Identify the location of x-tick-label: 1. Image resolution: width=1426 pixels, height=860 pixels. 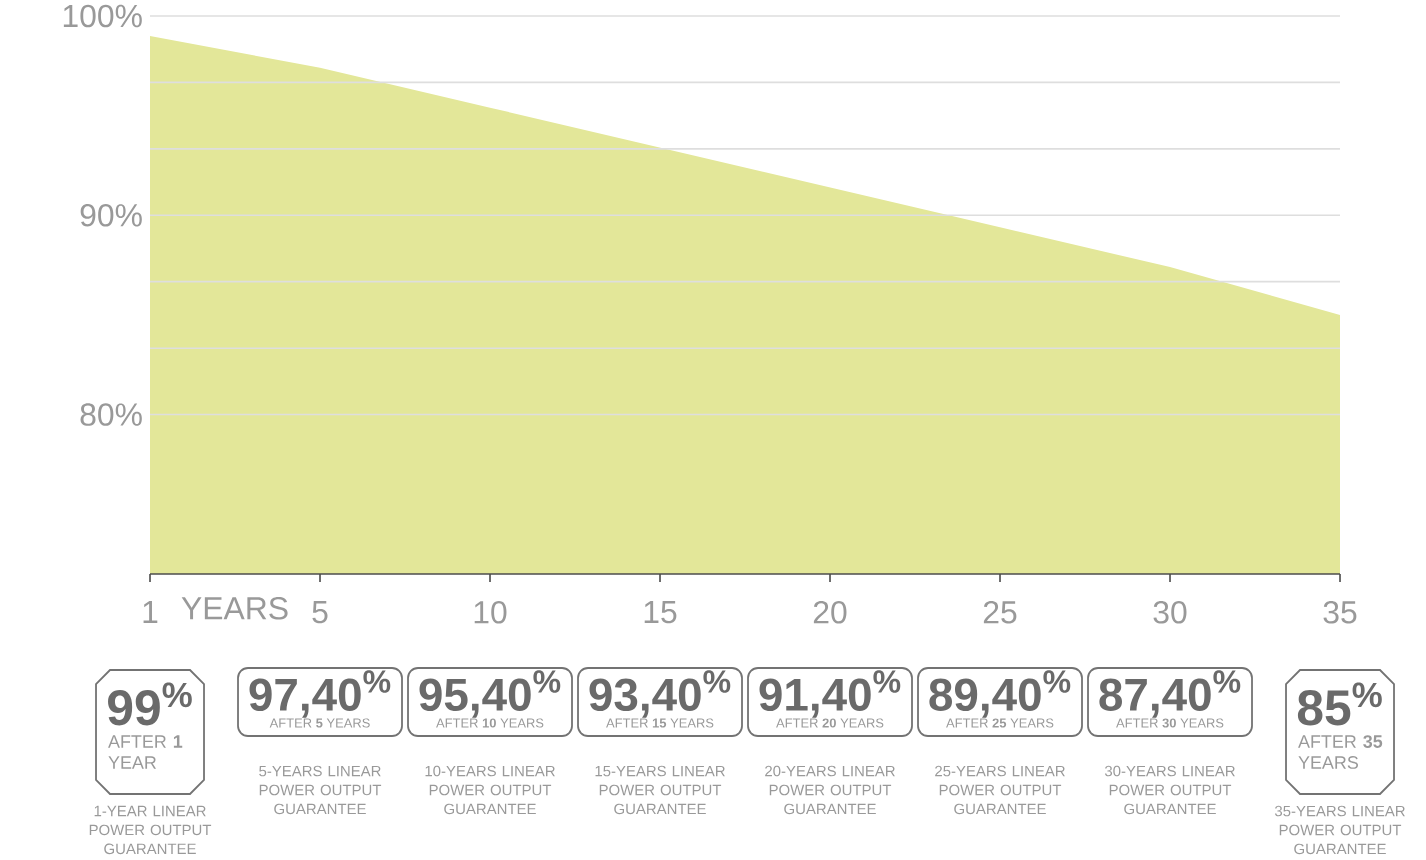
(150, 612).